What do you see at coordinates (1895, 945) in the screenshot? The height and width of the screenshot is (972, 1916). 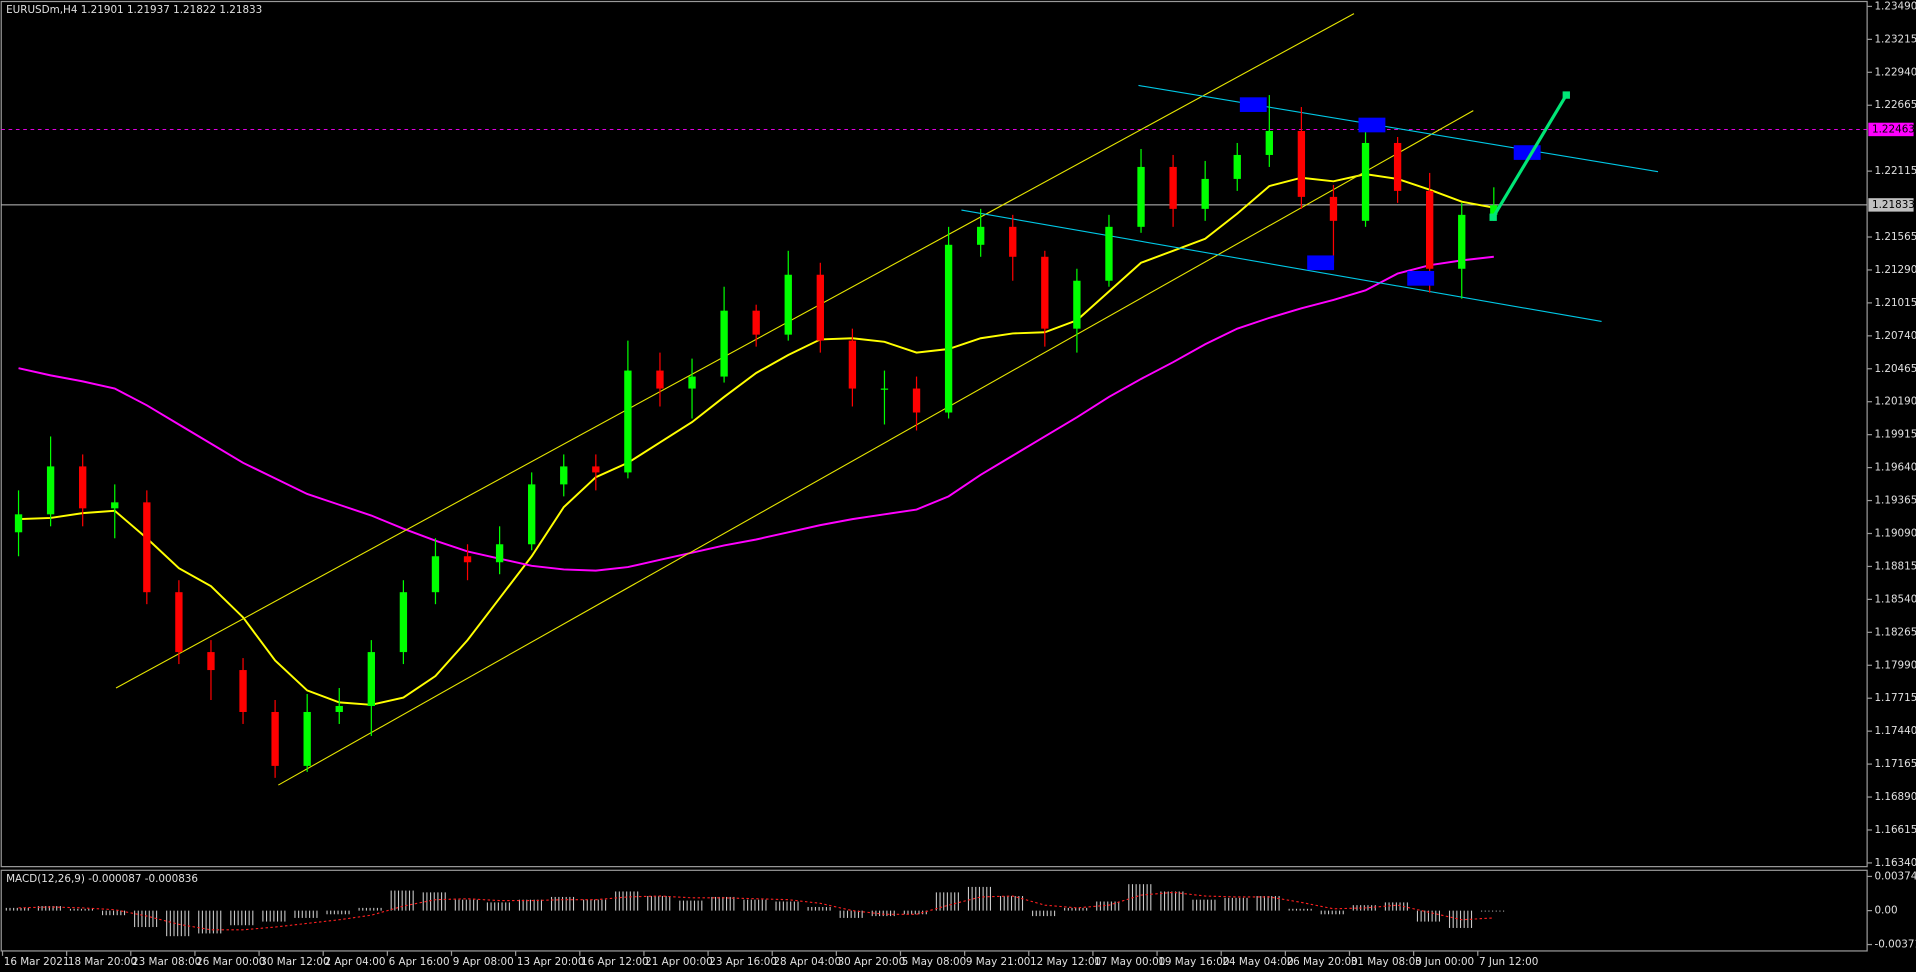 I see `y-tick-label: -0.003719` at bounding box center [1895, 945].